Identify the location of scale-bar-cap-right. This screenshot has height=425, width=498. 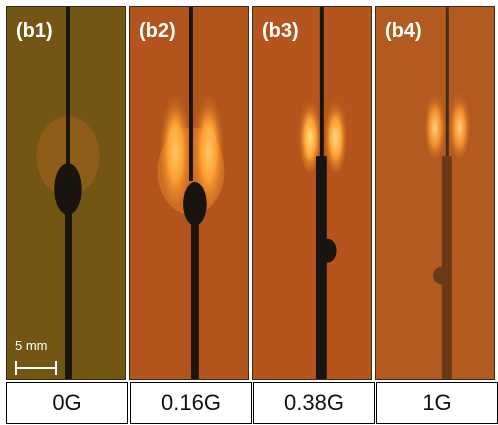
(56, 368).